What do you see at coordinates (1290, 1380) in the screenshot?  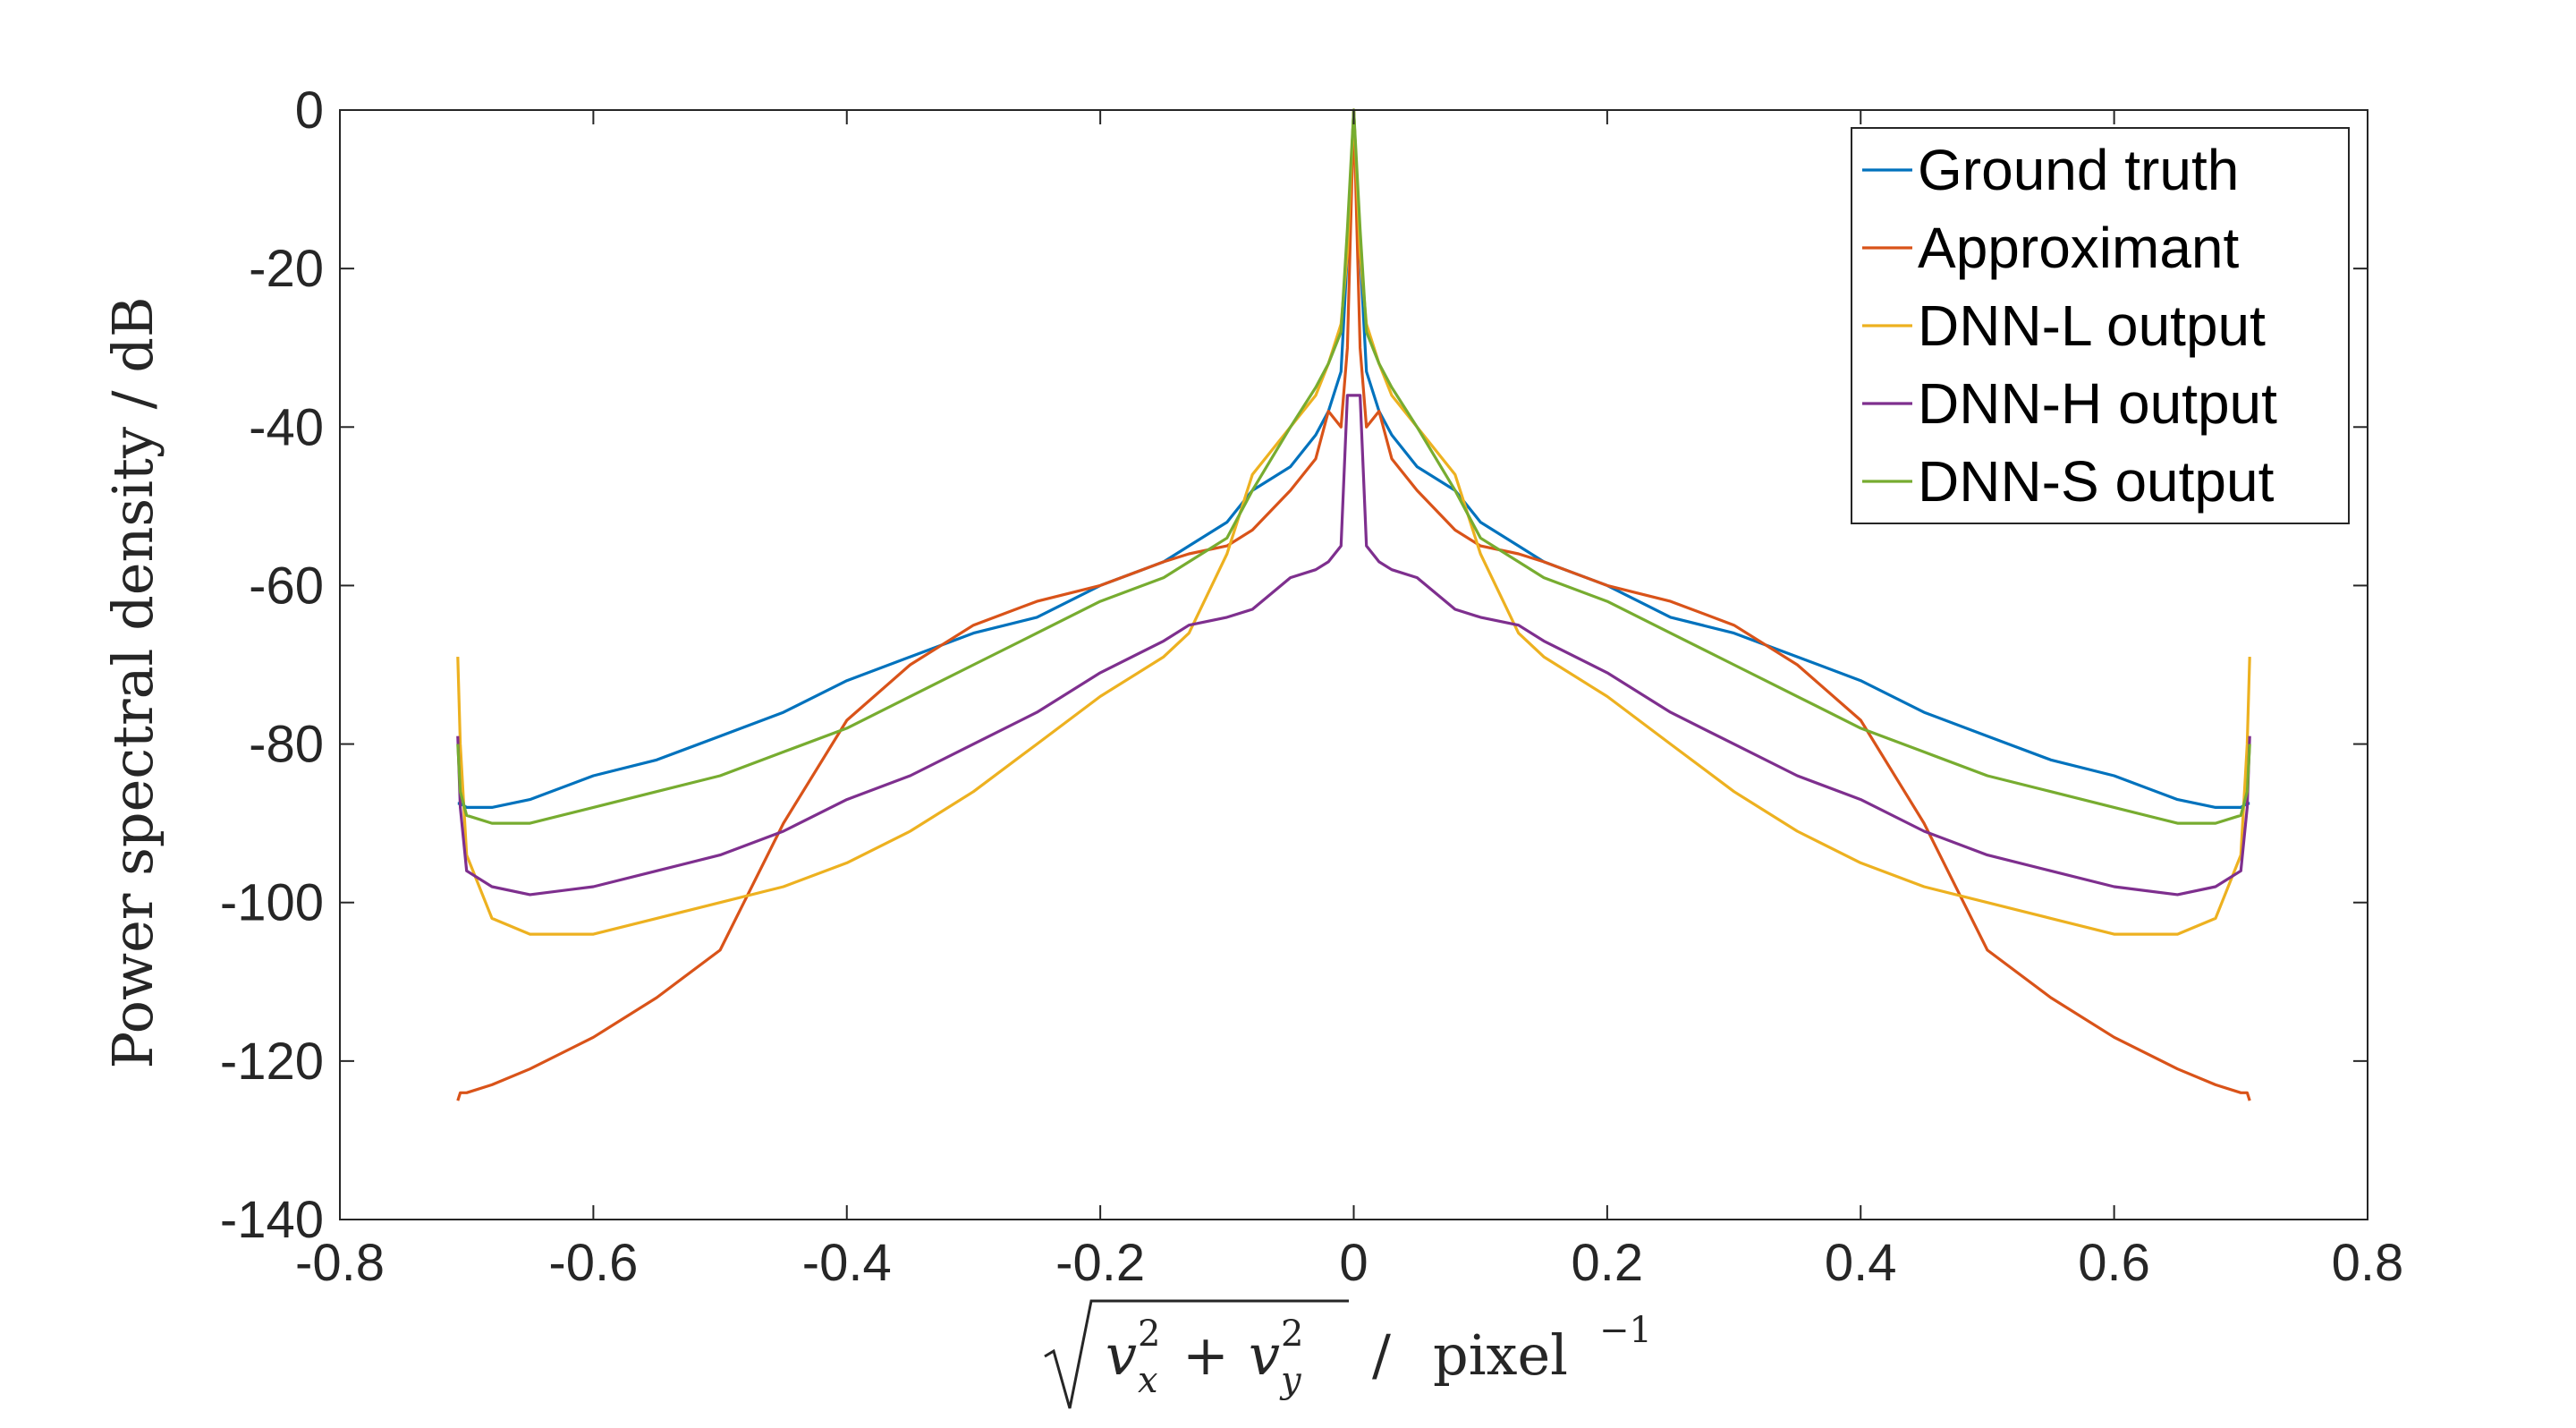 I see `xlabel-sub-y: y` at bounding box center [1290, 1380].